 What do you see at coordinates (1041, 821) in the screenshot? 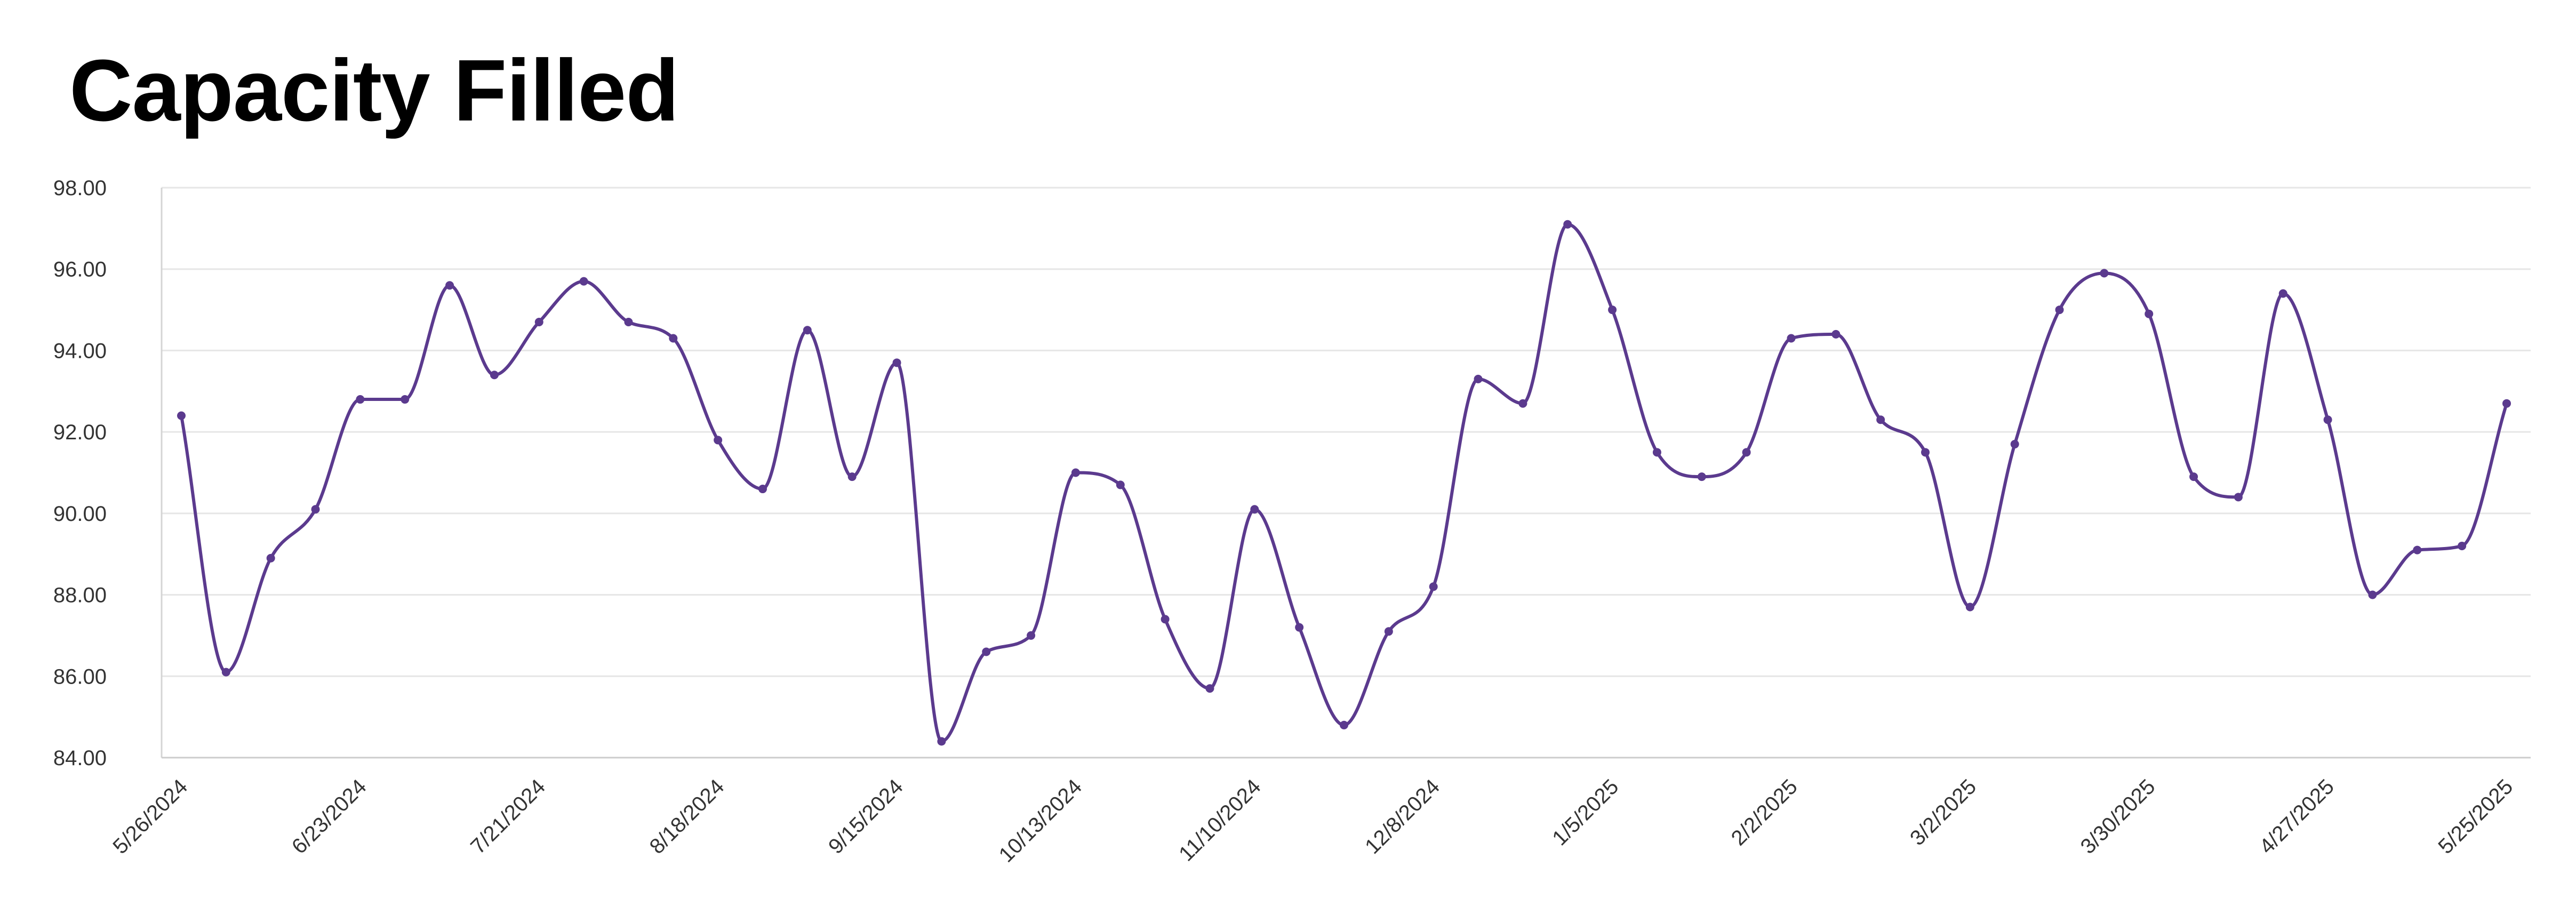
I see `x-tick-label: 10/13/2024` at bounding box center [1041, 821].